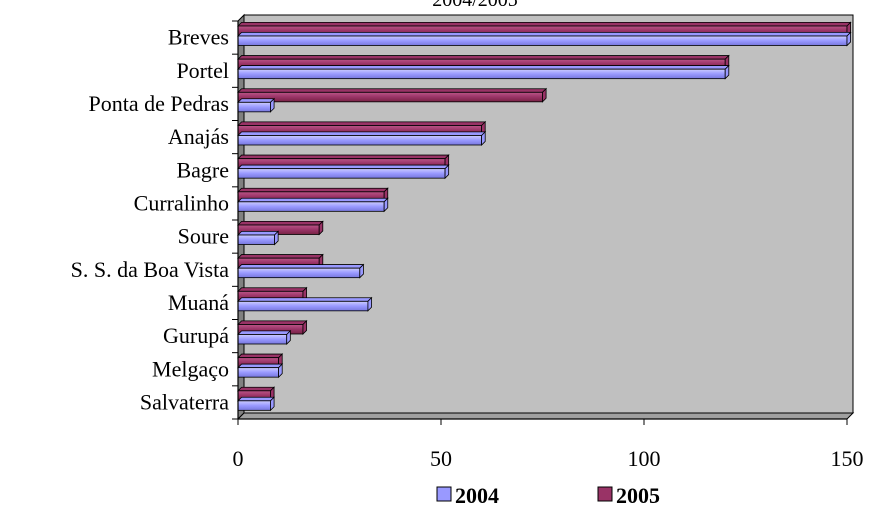  What do you see at coordinates (198, 37) in the screenshot?
I see `category-label: Breves` at bounding box center [198, 37].